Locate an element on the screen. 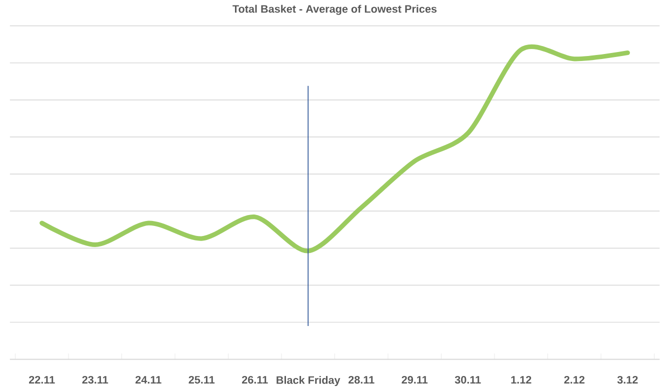  x-tick-label: 23.11 is located at coordinates (95, 380).